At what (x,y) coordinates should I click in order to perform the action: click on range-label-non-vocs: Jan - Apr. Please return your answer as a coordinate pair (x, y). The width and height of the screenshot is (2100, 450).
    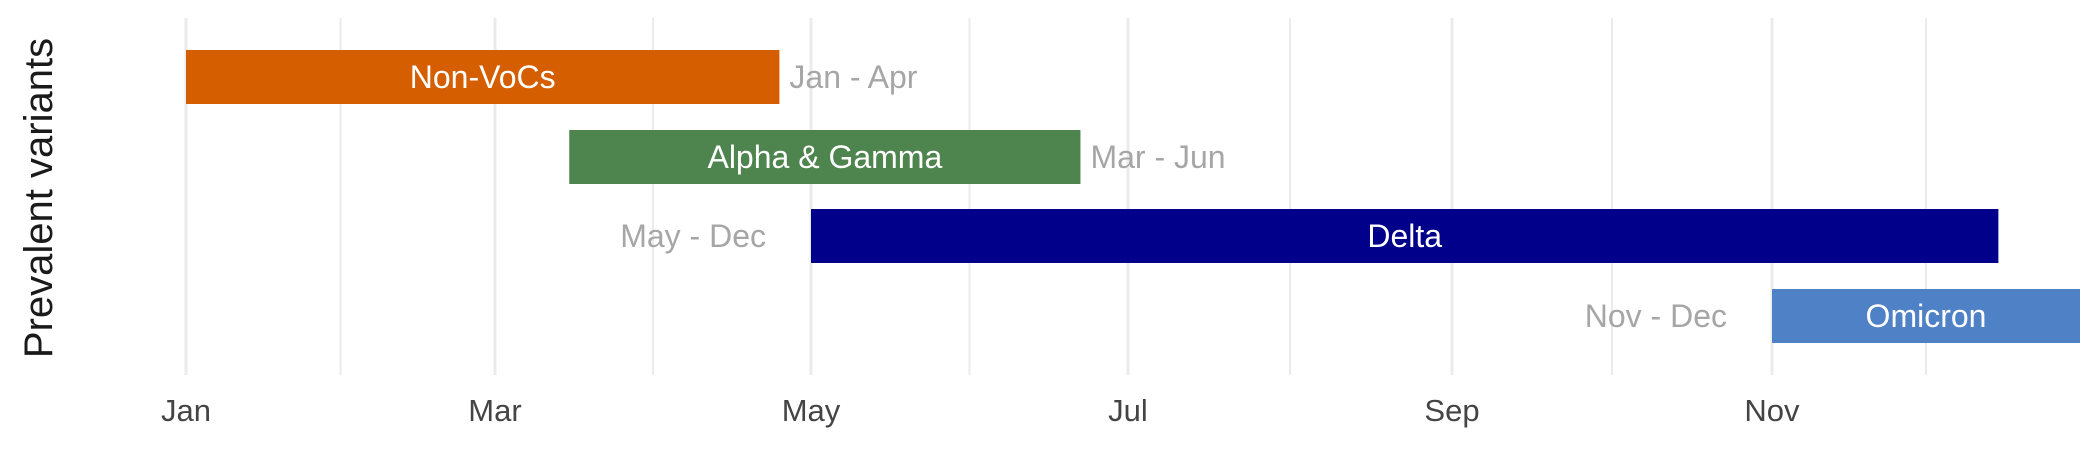
    Looking at the image, I should click on (853, 77).